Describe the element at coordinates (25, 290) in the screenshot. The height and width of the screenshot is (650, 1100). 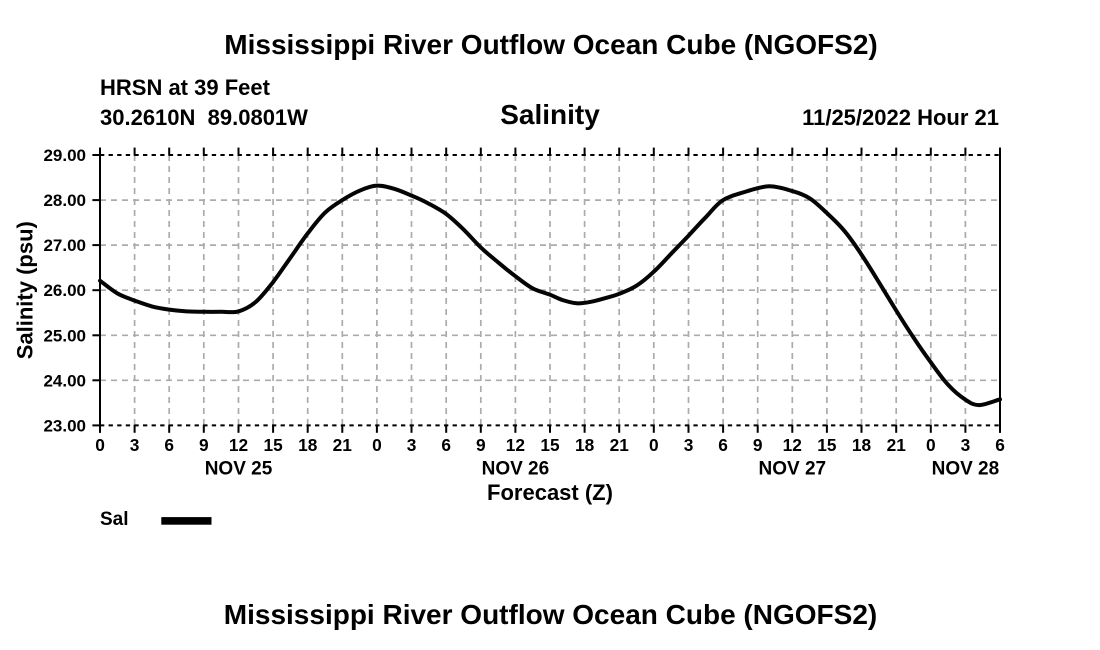
I see `svg-text: Salinity (psu)` at that location.